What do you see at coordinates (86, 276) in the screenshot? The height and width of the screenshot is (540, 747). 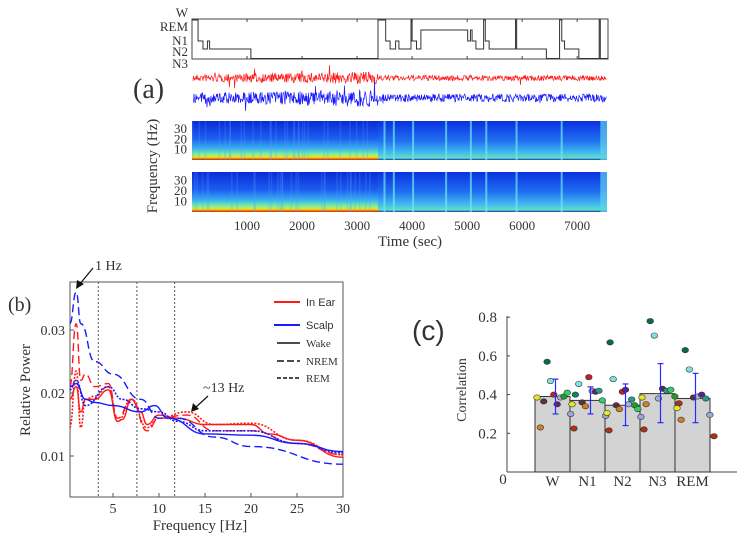 I see `arrow-1hz` at bounding box center [86, 276].